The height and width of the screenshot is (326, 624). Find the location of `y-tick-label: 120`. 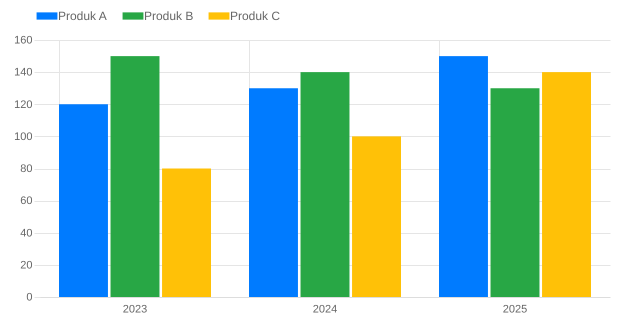

y-tick-label: 120 is located at coordinates (23, 104).